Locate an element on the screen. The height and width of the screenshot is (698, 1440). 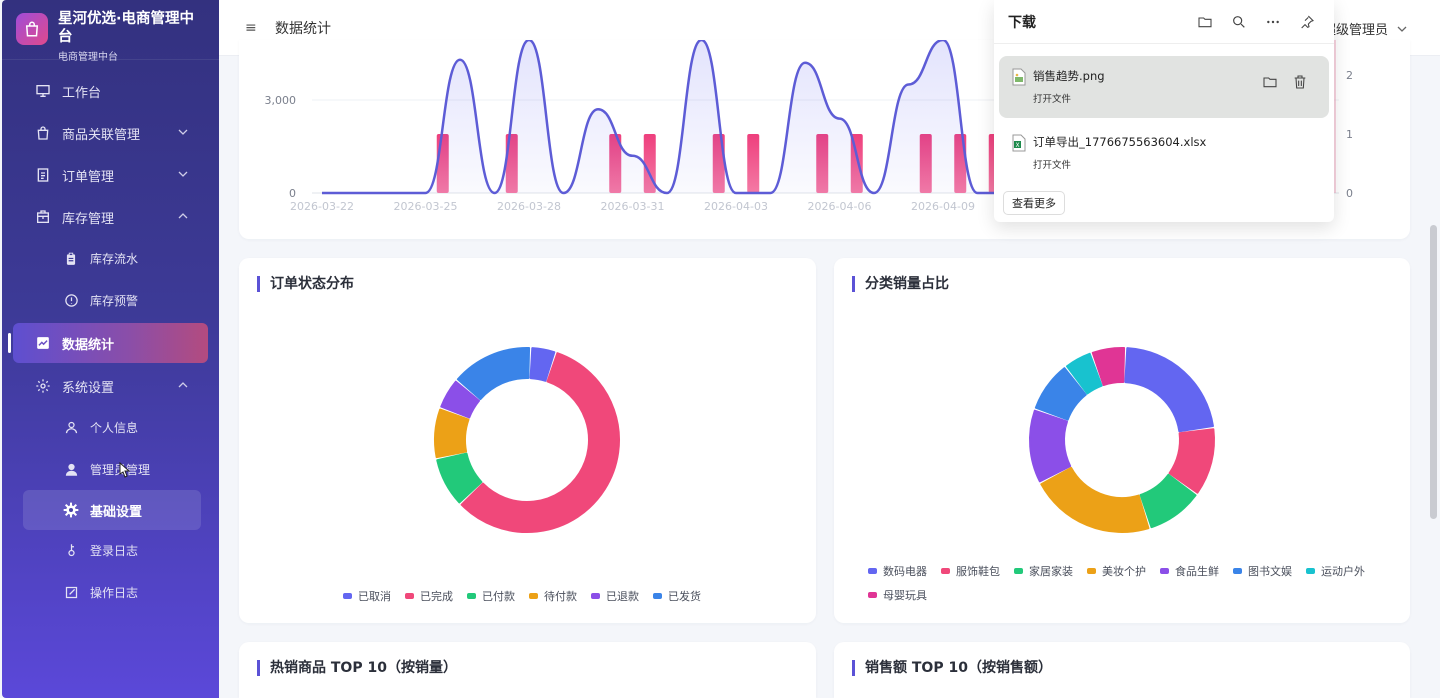
card-title: 分类销量占比 is located at coordinates (900, 284).